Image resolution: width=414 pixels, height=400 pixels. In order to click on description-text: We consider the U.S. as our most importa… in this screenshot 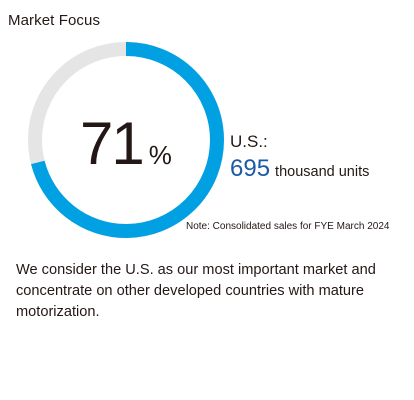, I will do `click(196, 291)`.